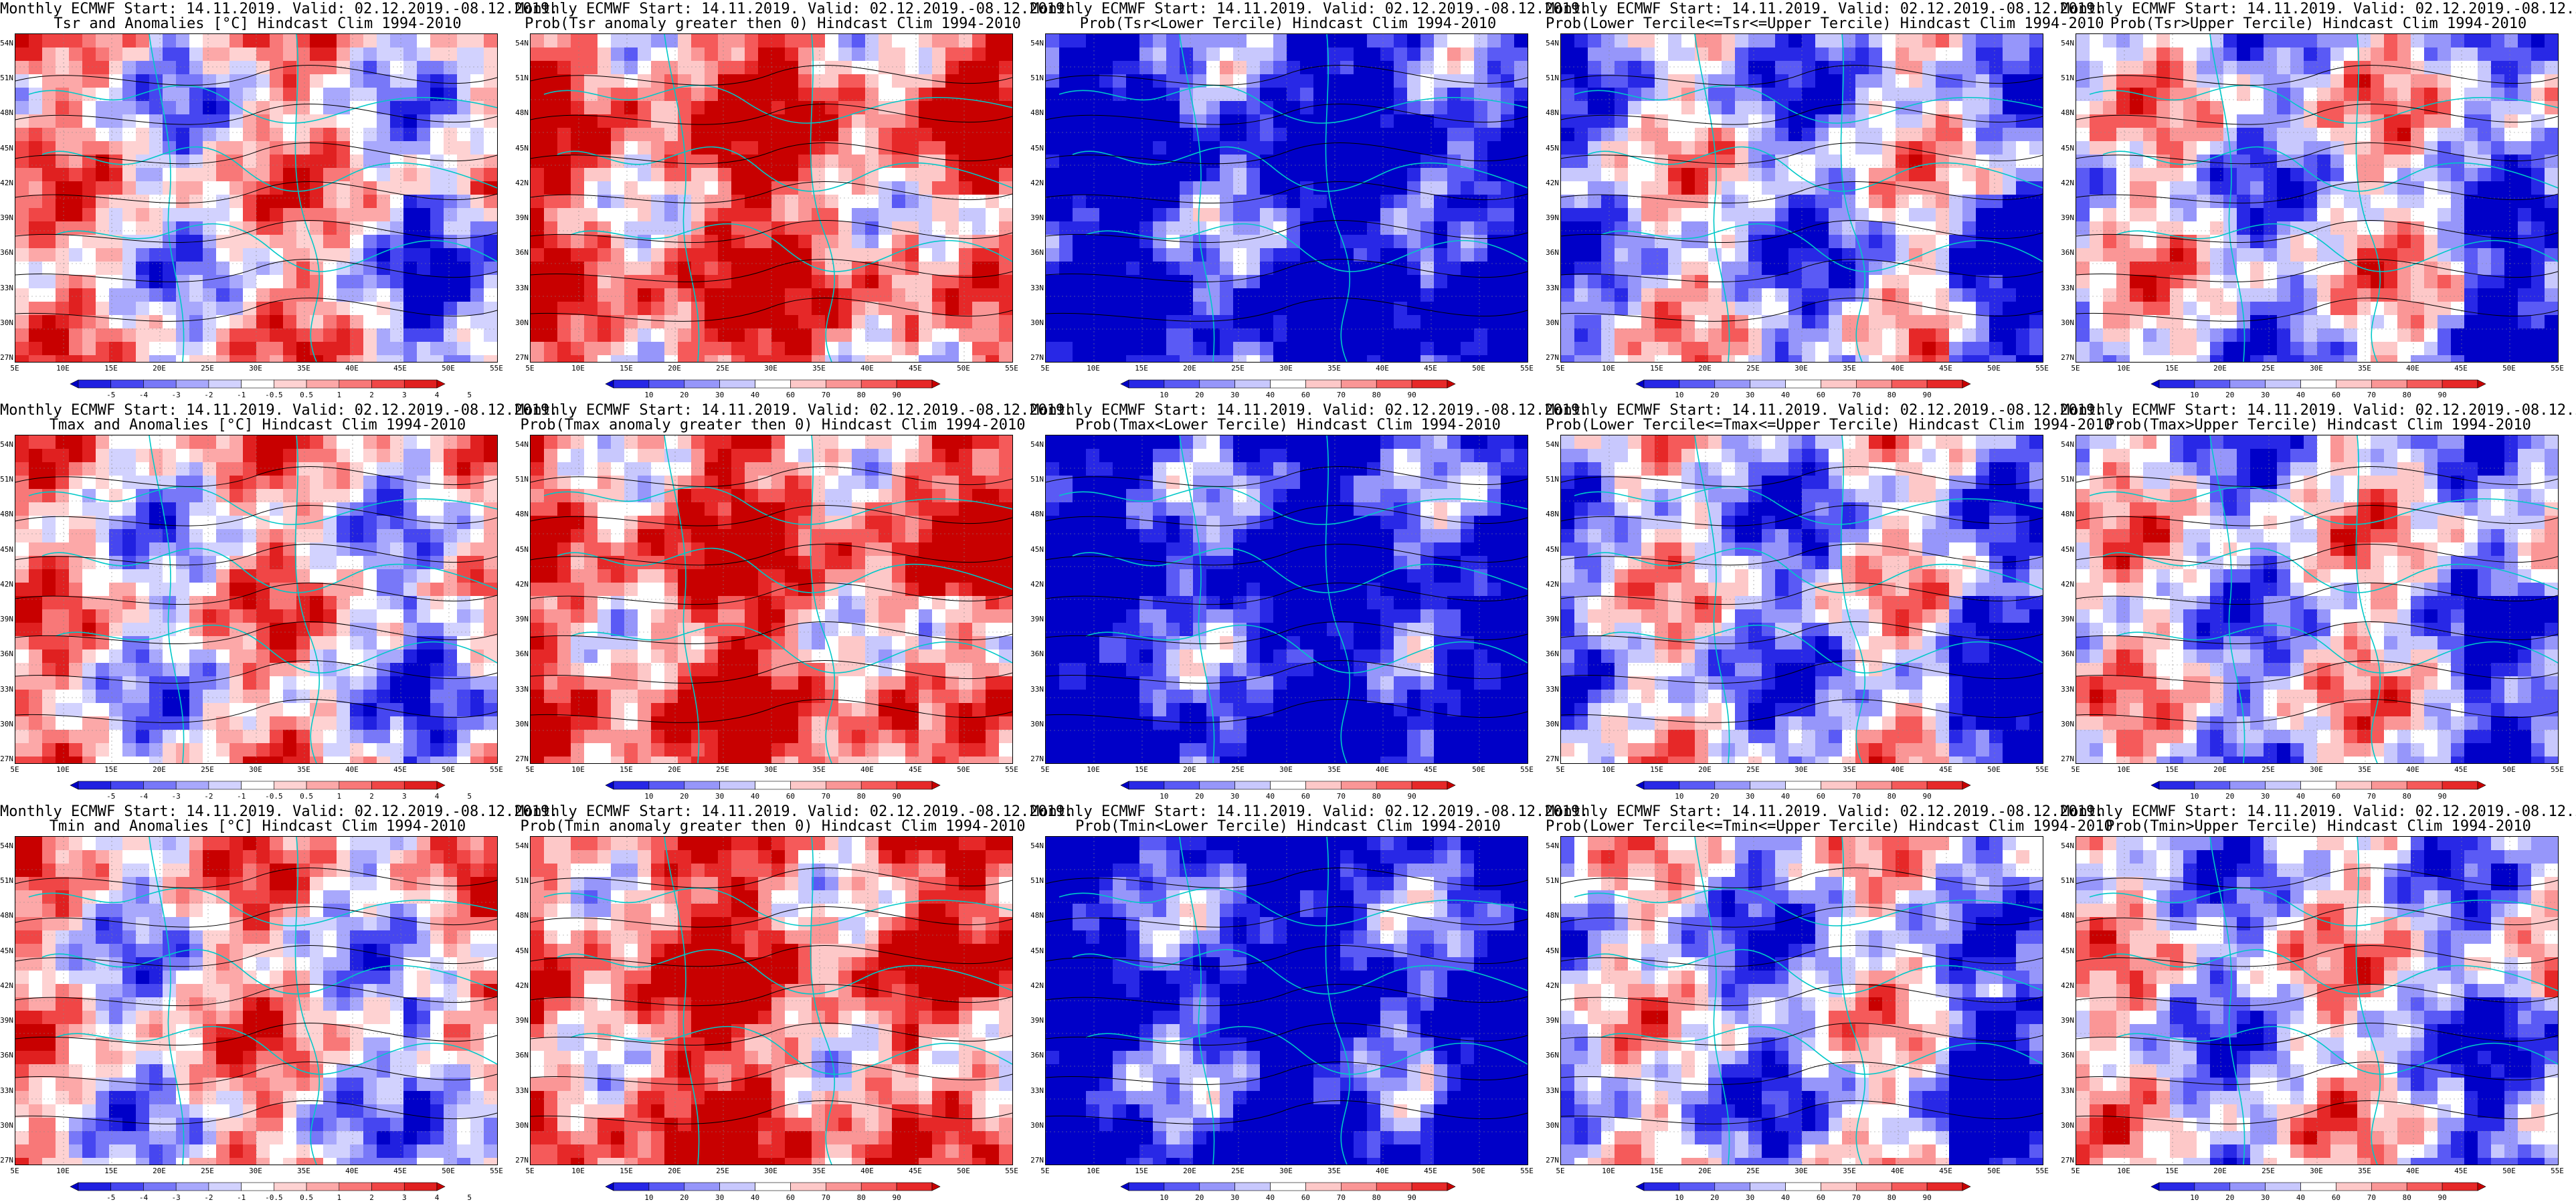 Image resolution: width=2576 pixels, height=1204 pixels. Describe the element at coordinates (469, 1197) in the screenshot. I see `colorbar-tick: 5` at that location.